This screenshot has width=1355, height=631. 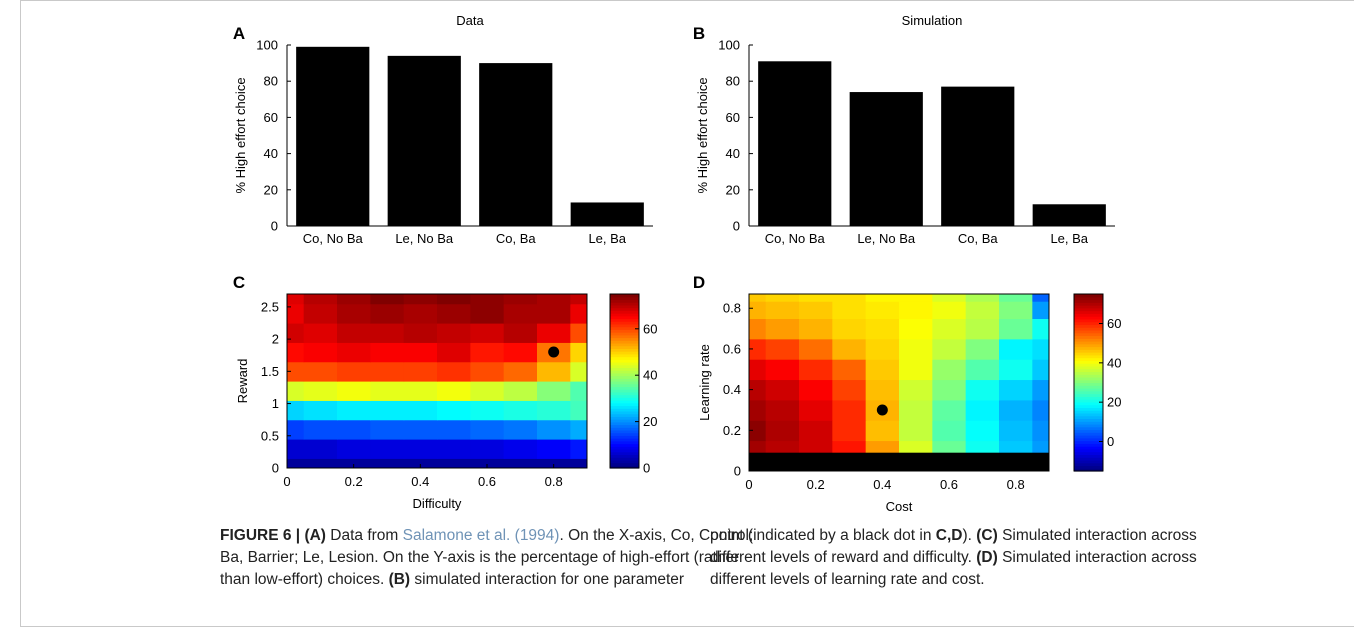 What do you see at coordinates (932, 20) in the screenshot?
I see `chart-title: Simulation` at bounding box center [932, 20].